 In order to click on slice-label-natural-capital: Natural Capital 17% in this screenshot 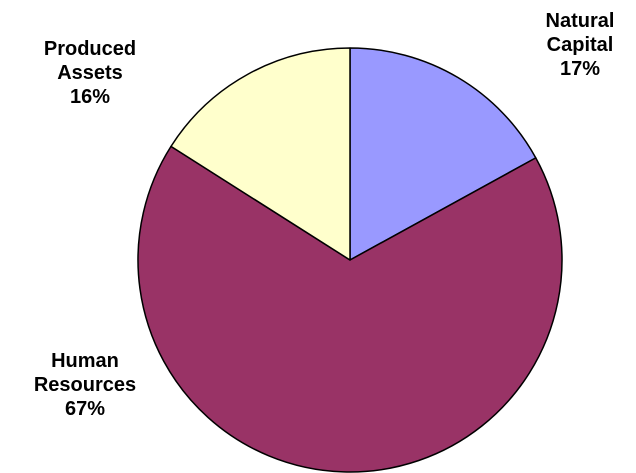, I will do `click(580, 45)`.